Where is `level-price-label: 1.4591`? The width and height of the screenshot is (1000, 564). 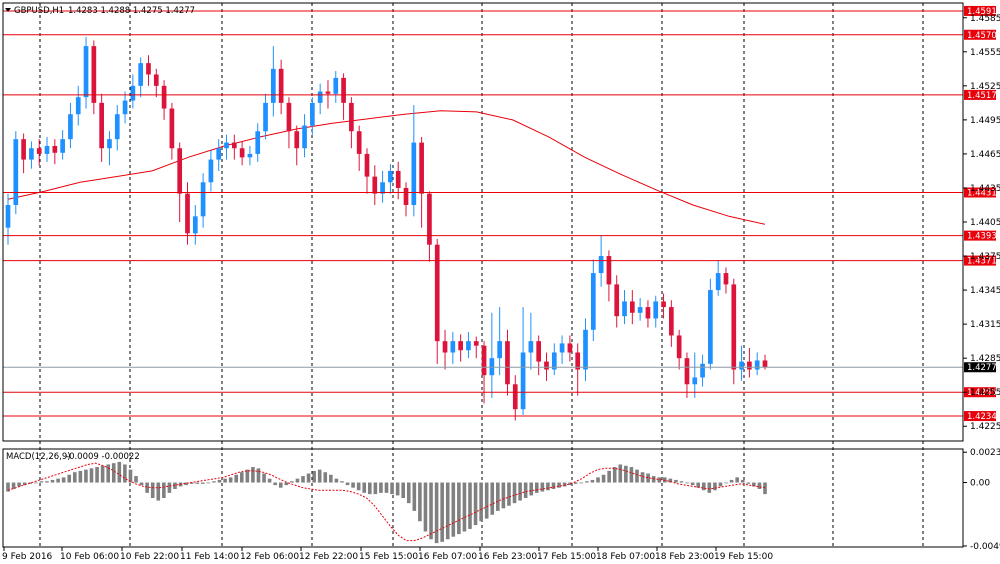
level-price-label: 1.4591 is located at coordinates (982, 12).